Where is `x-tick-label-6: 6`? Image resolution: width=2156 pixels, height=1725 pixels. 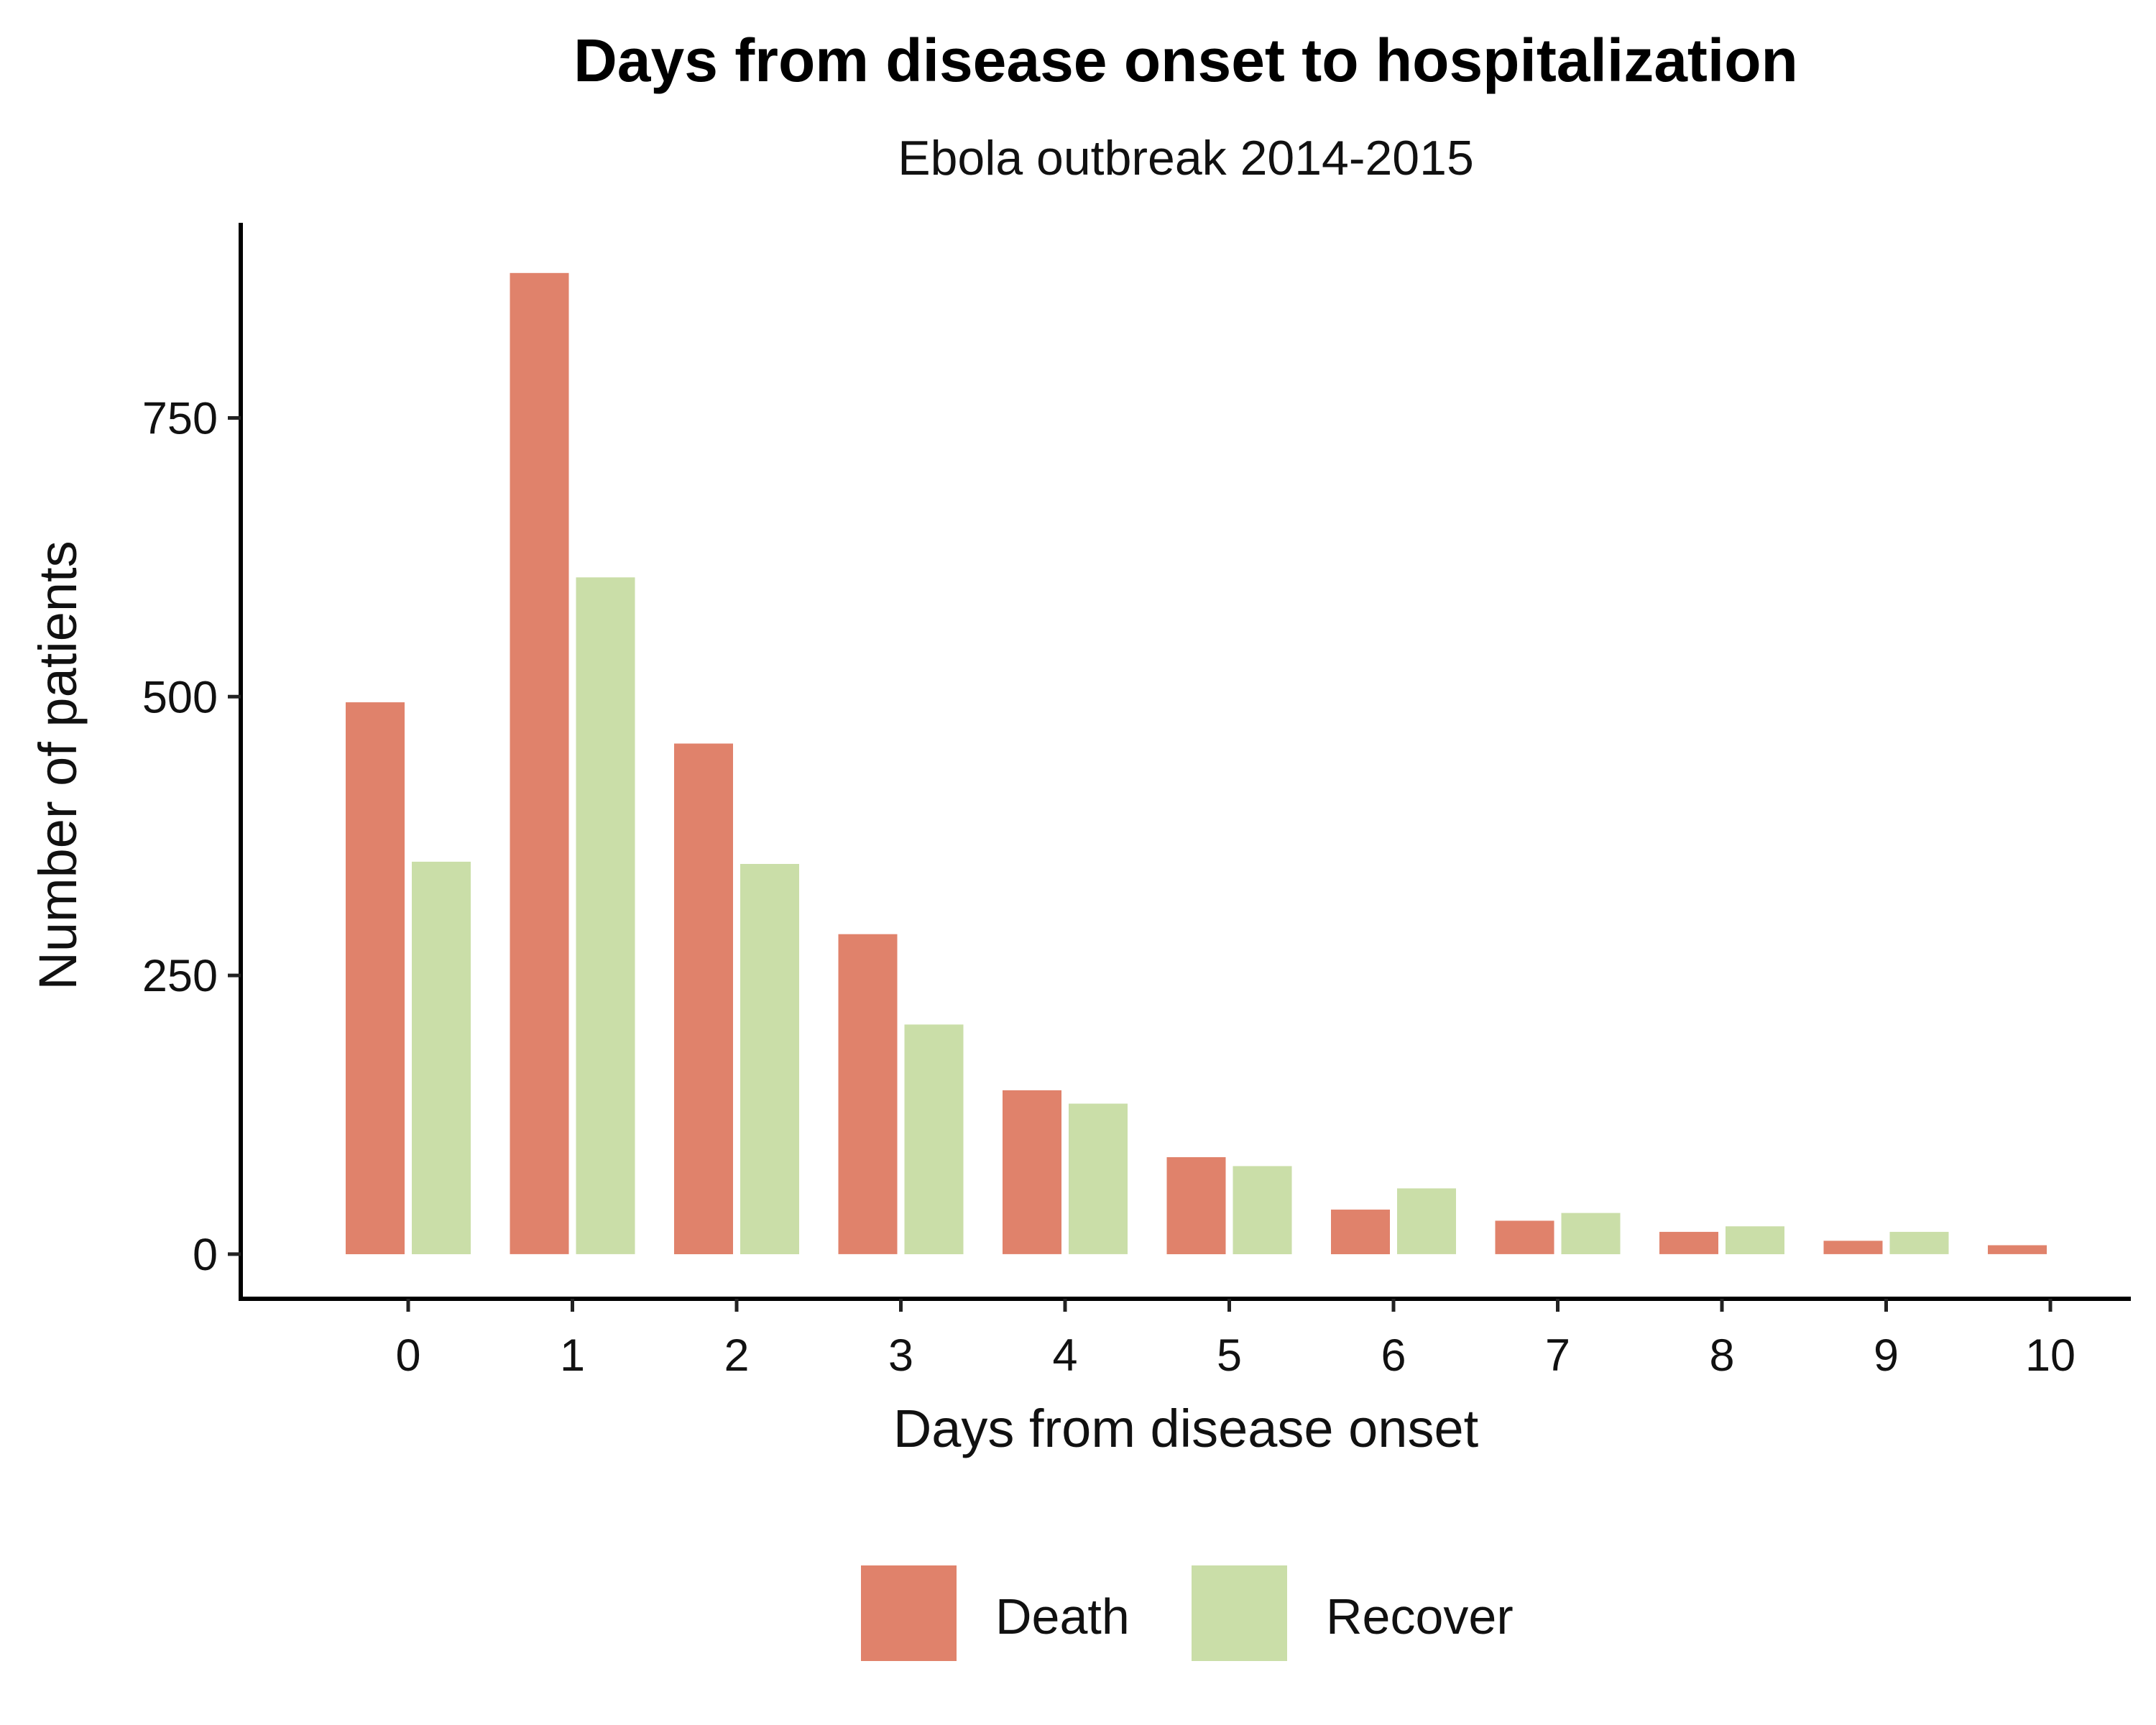 x-tick-label-6: 6 is located at coordinates (1393, 1355).